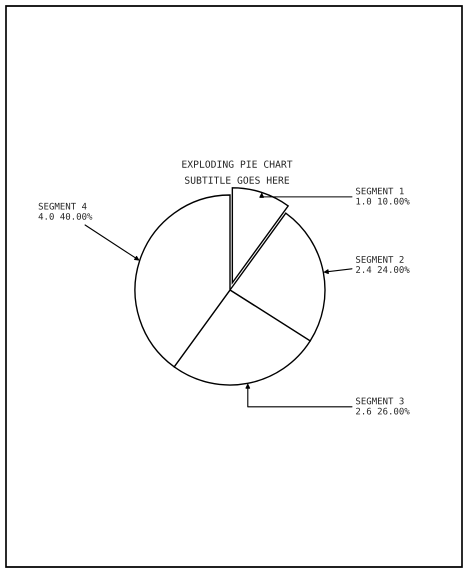 The image size is (468, 573). I want to click on slice-label: SEGMENT 2, so click(380, 259).